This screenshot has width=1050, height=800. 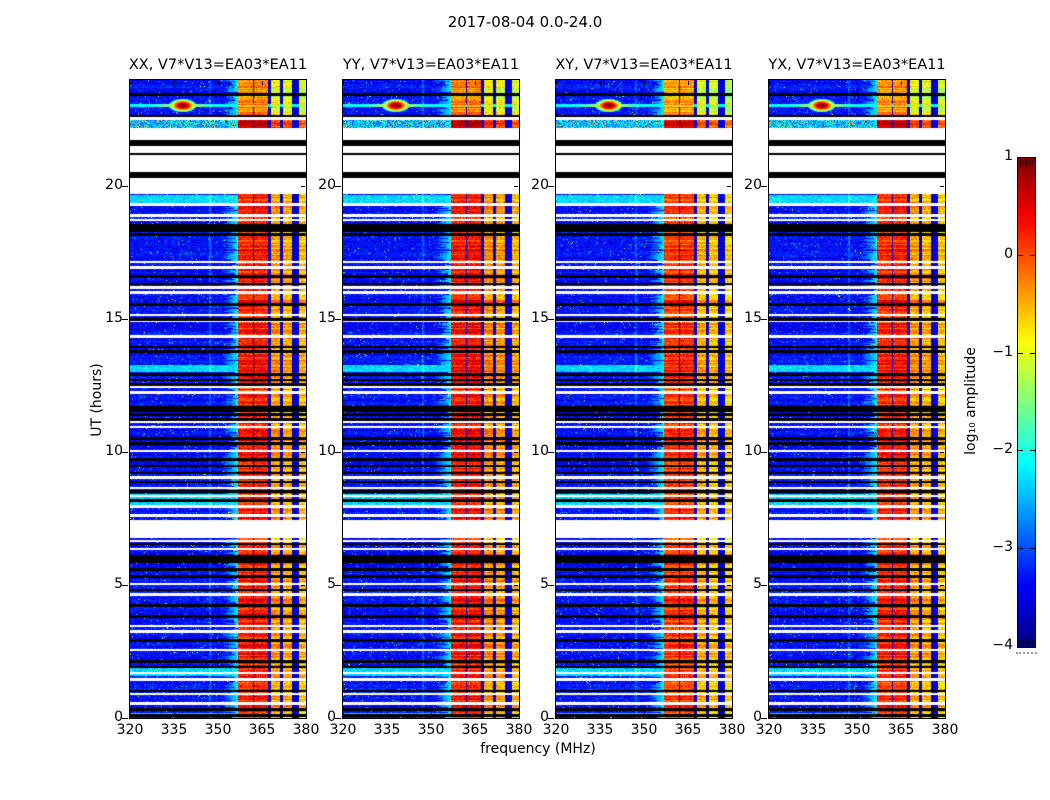 I want to click on colorbar-canvas, so click(x=1026, y=402).